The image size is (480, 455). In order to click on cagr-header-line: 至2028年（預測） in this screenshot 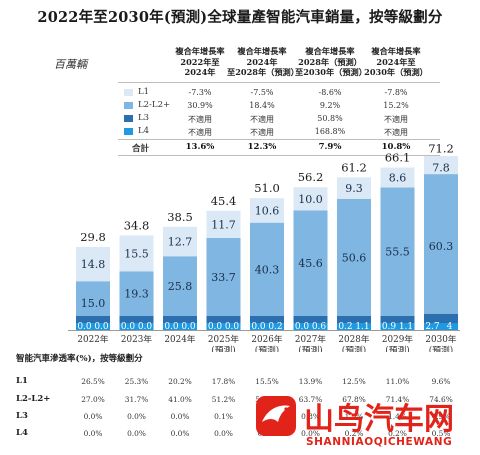, I will do `click(263, 72)`.